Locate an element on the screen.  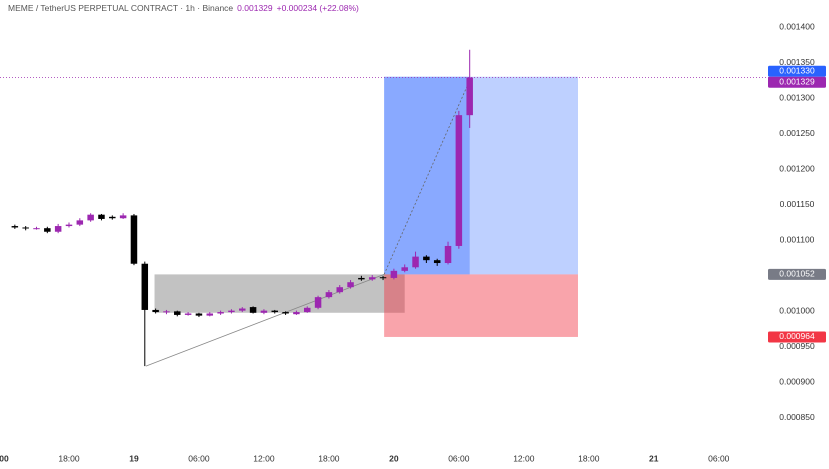
y-tick-label: 0.001100 is located at coordinates (797, 240).